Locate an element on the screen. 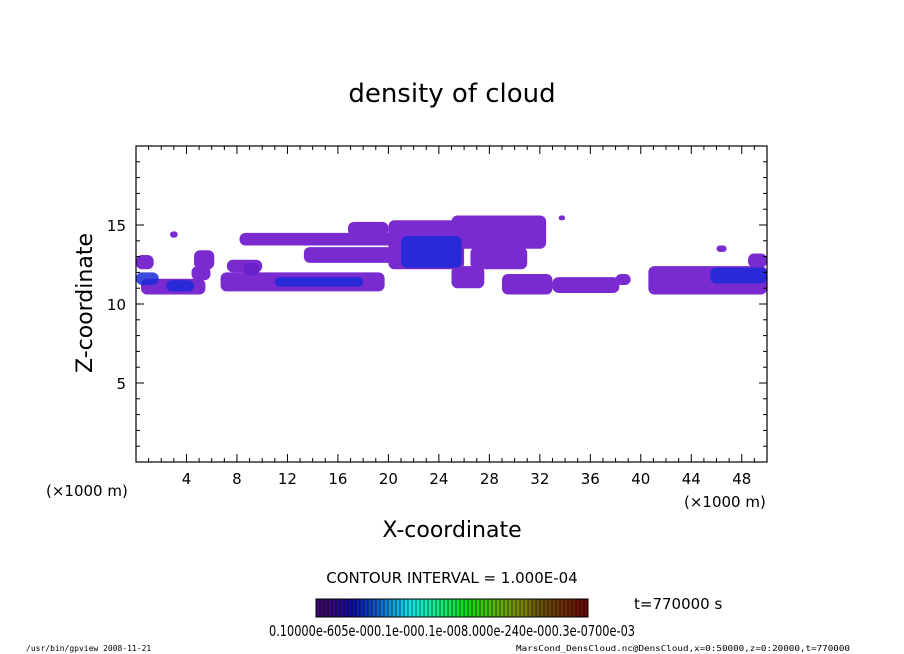 The width and height of the screenshot is (904, 654). y-tick-label: 5 is located at coordinates (121, 384).